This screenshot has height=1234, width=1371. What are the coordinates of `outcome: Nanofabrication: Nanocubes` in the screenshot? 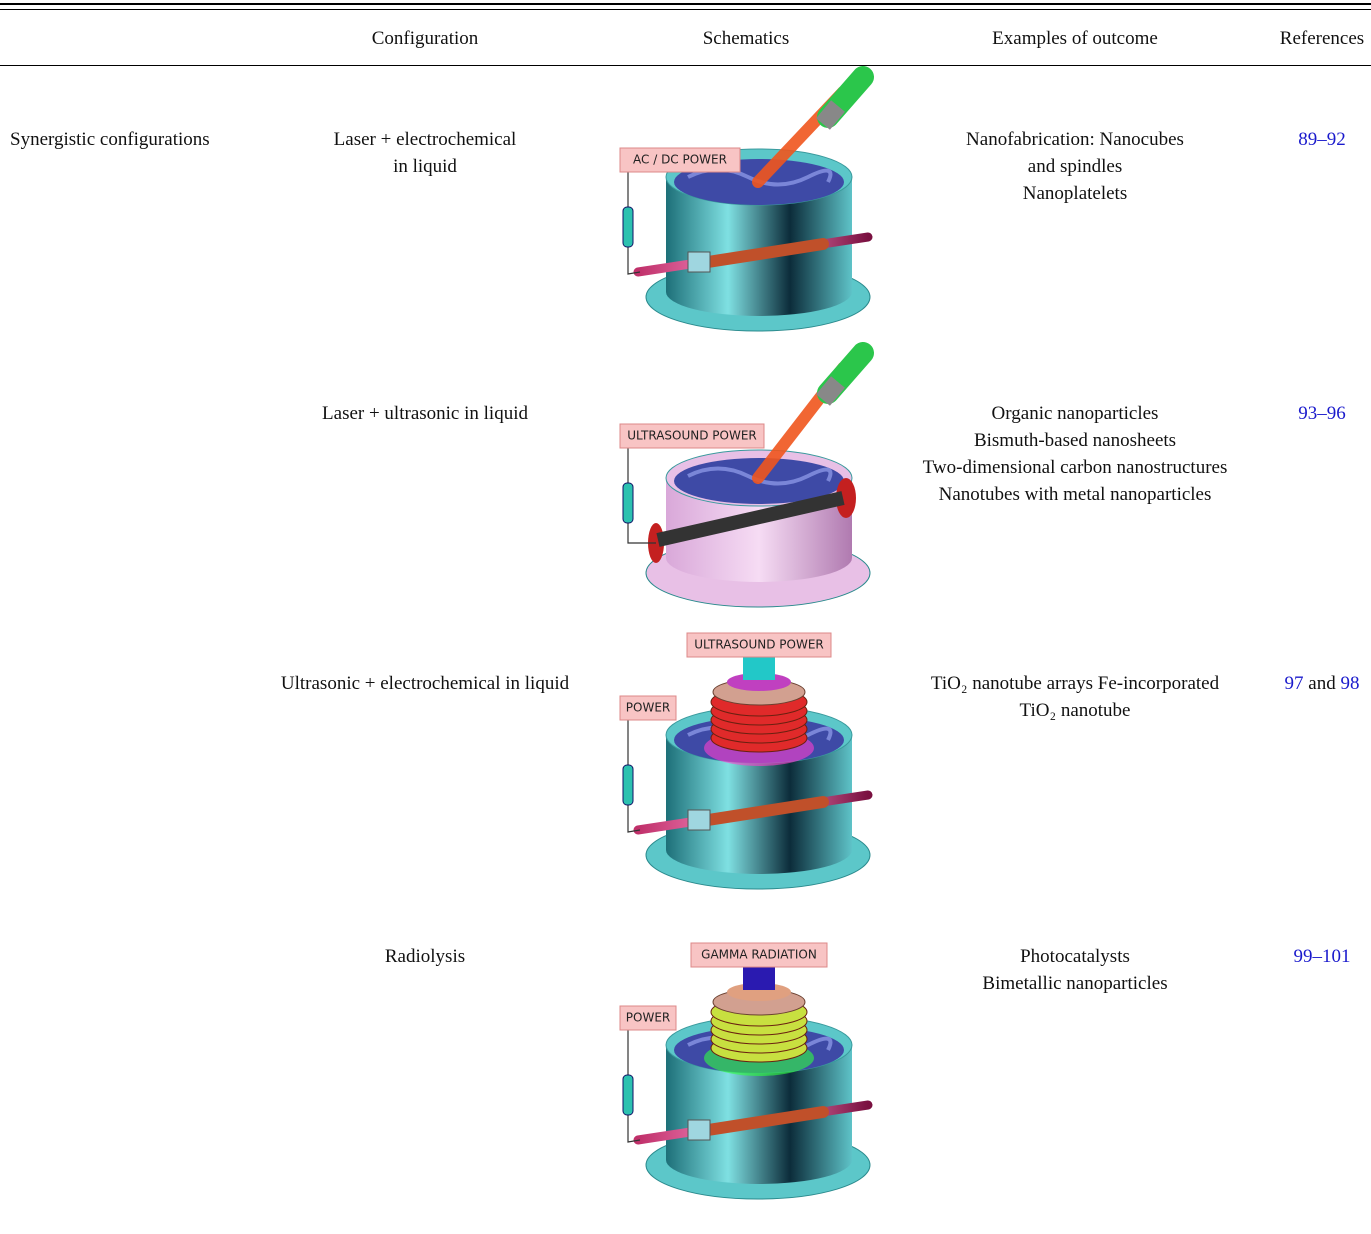 It's located at (1075, 139).